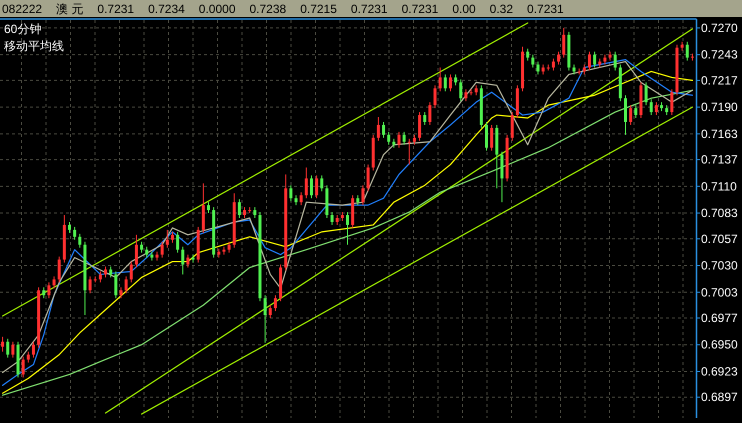 The height and width of the screenshot is (423, 742). I want to click on y-tick-label: 0.7243, so click(719, 55).